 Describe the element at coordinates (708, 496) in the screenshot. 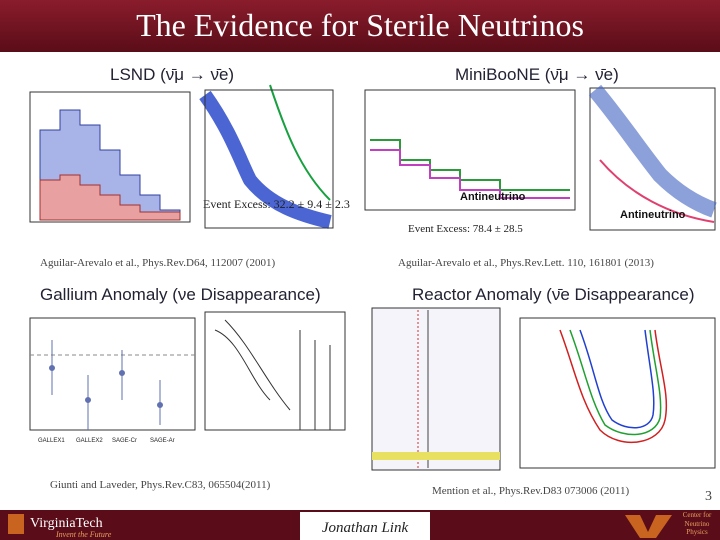

I see `page-number: 3` at that location.